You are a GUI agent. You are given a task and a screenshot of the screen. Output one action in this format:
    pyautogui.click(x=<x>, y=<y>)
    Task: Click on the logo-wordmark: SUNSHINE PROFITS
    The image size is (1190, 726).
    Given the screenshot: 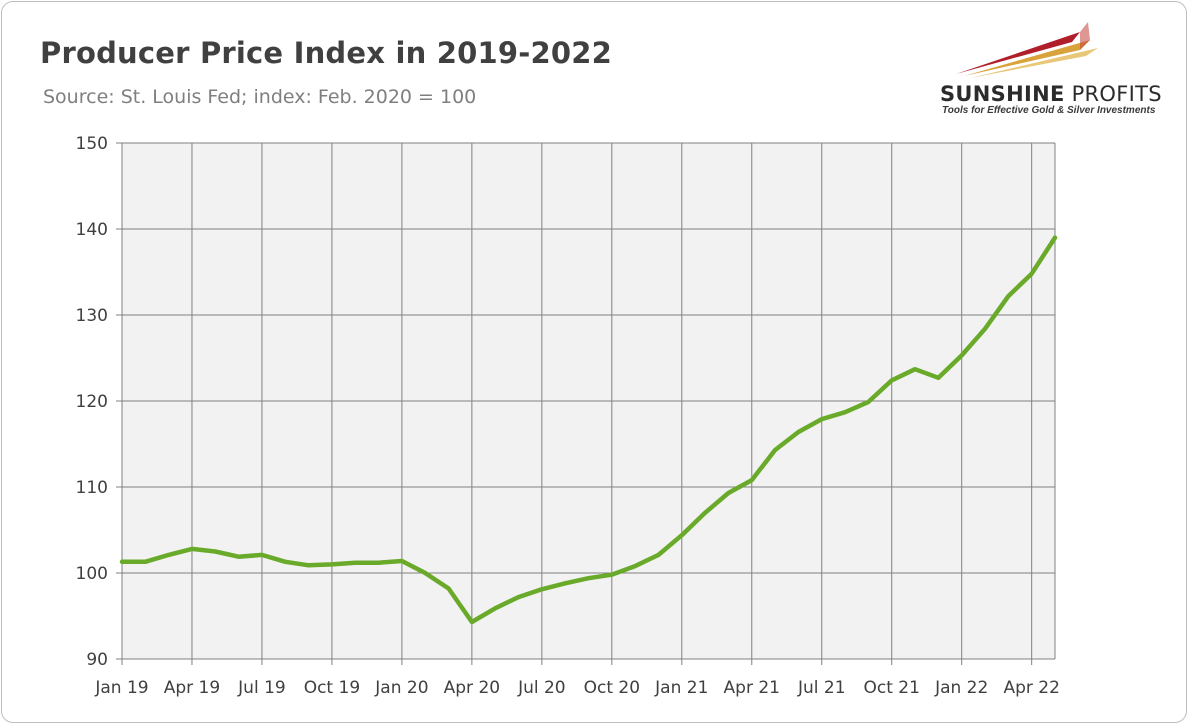 What is the action you would take?
    pyautogui.click(x=1051, y=94)
    